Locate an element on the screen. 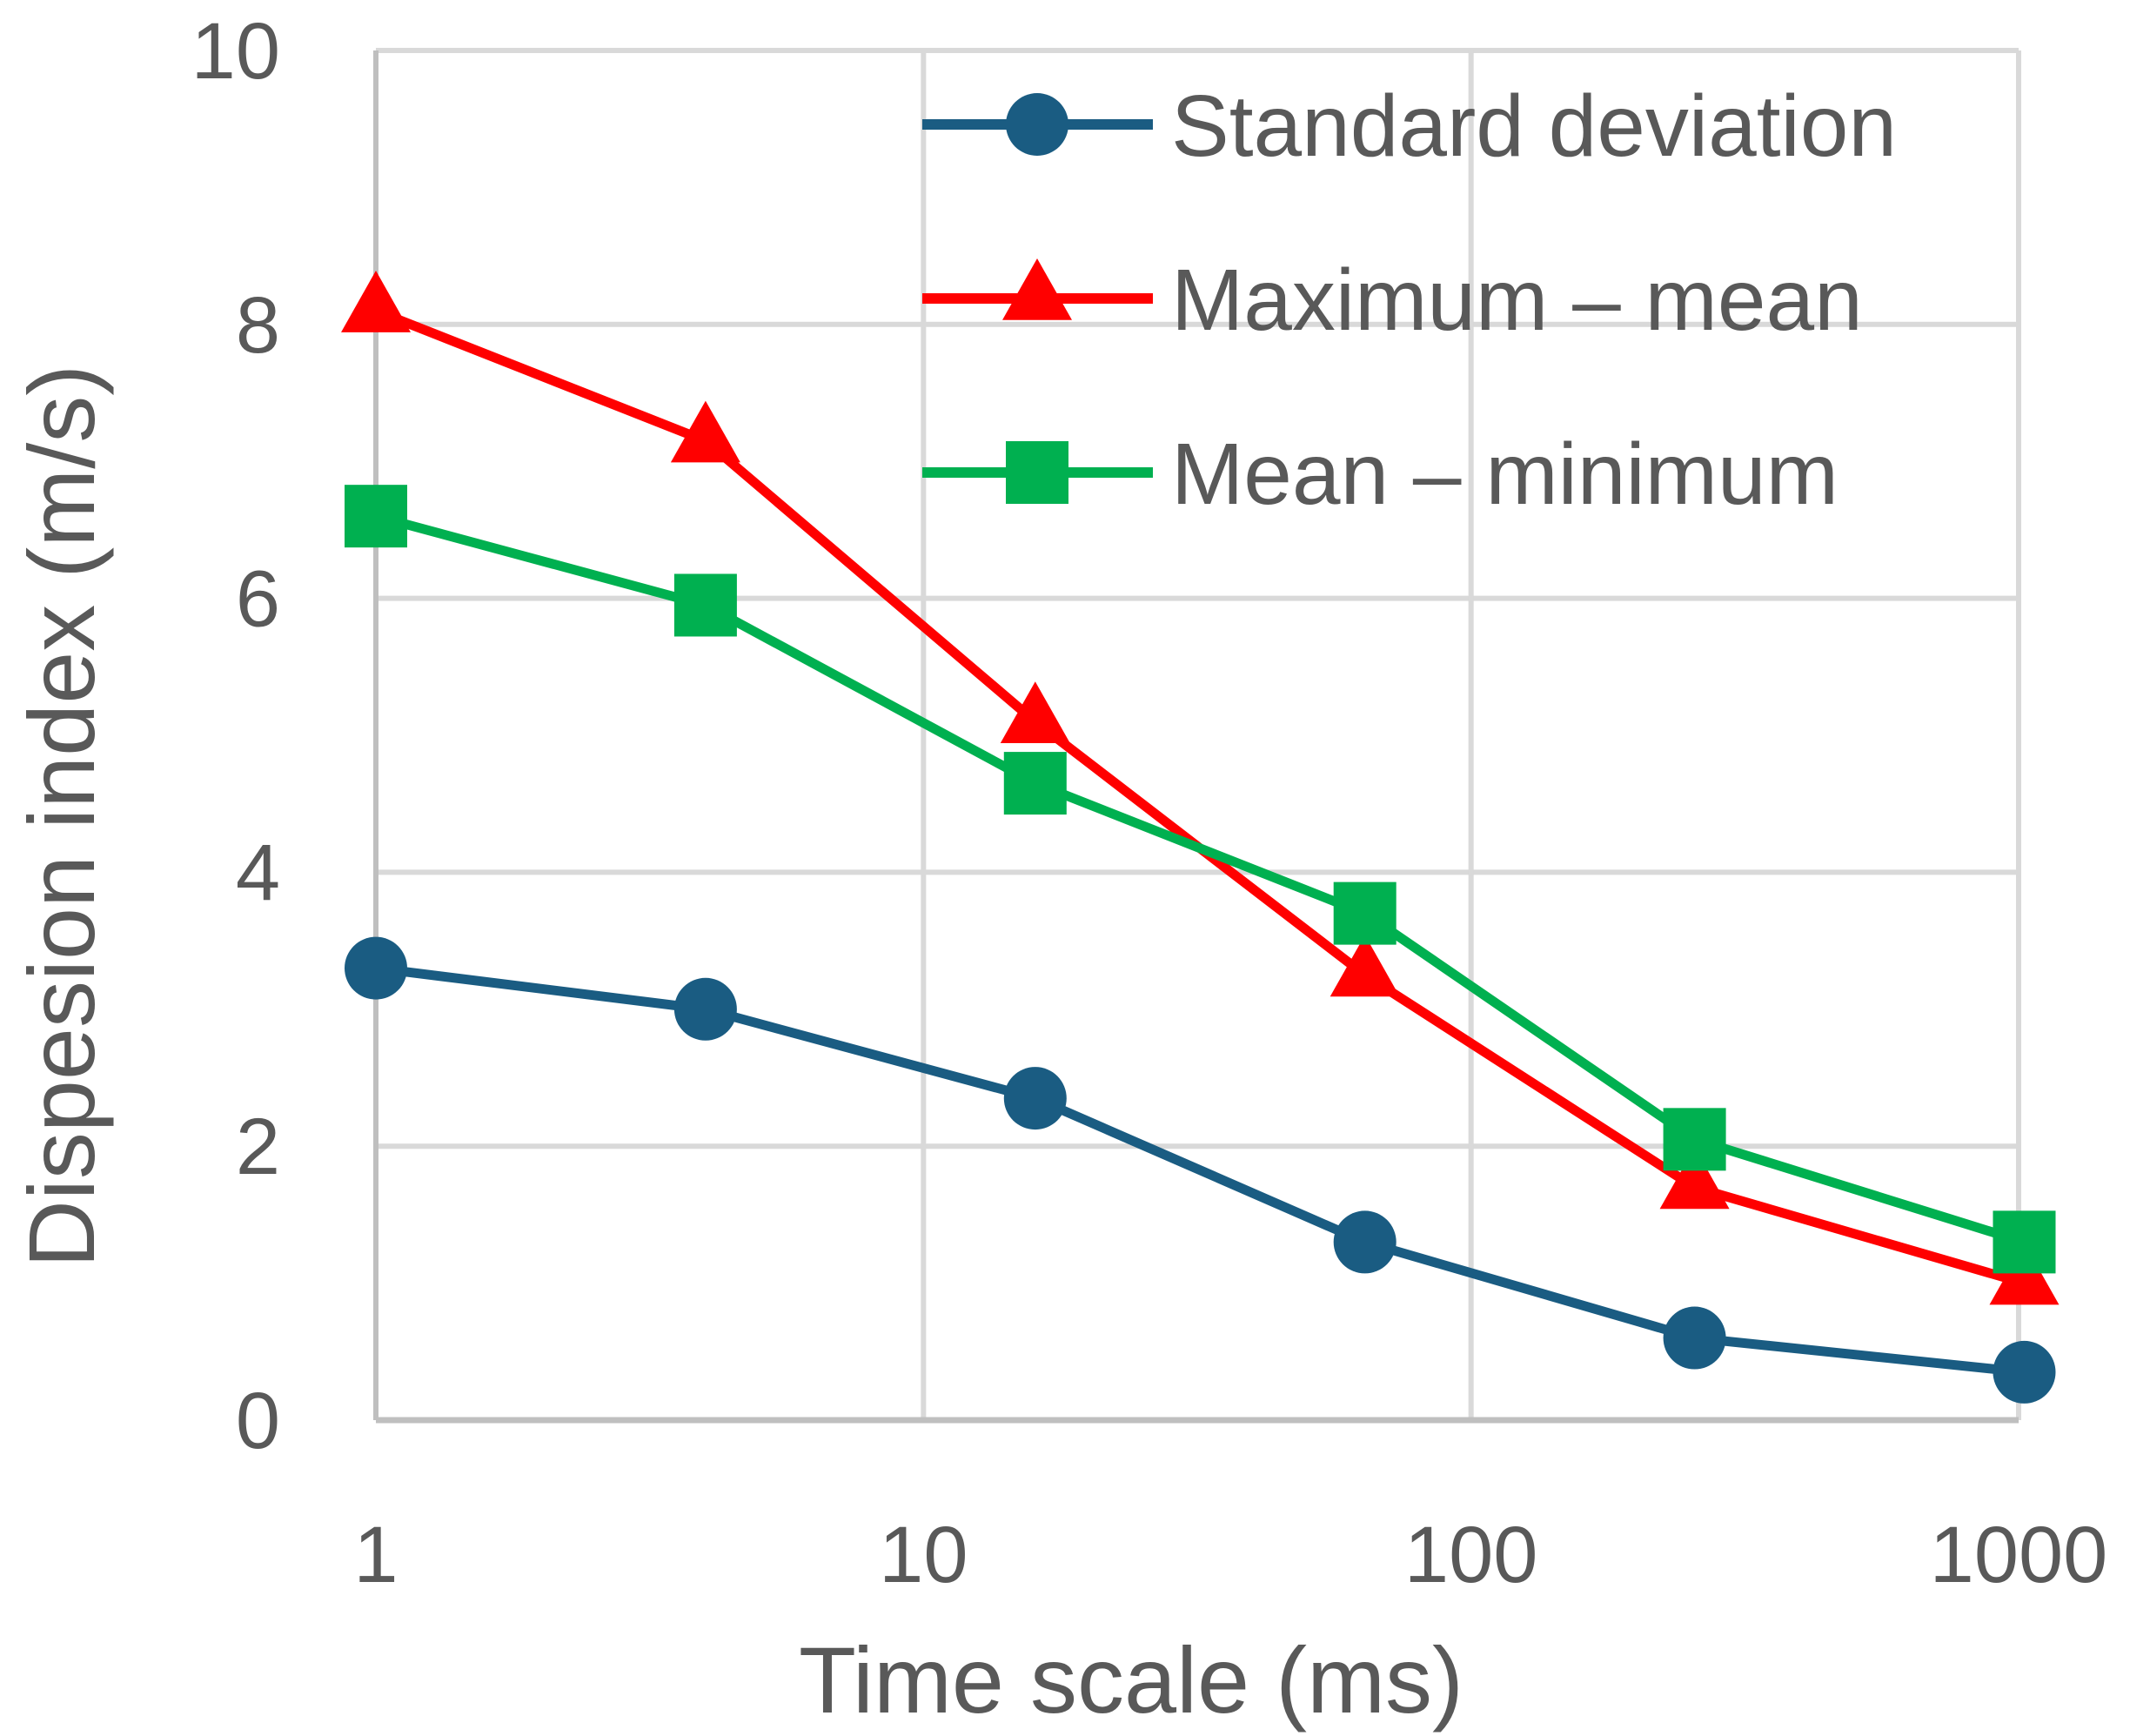 This screenshot has width=2130, height=1736. y-axis-title: Dispesion index (m/s) is located at coordinates (62, 816).